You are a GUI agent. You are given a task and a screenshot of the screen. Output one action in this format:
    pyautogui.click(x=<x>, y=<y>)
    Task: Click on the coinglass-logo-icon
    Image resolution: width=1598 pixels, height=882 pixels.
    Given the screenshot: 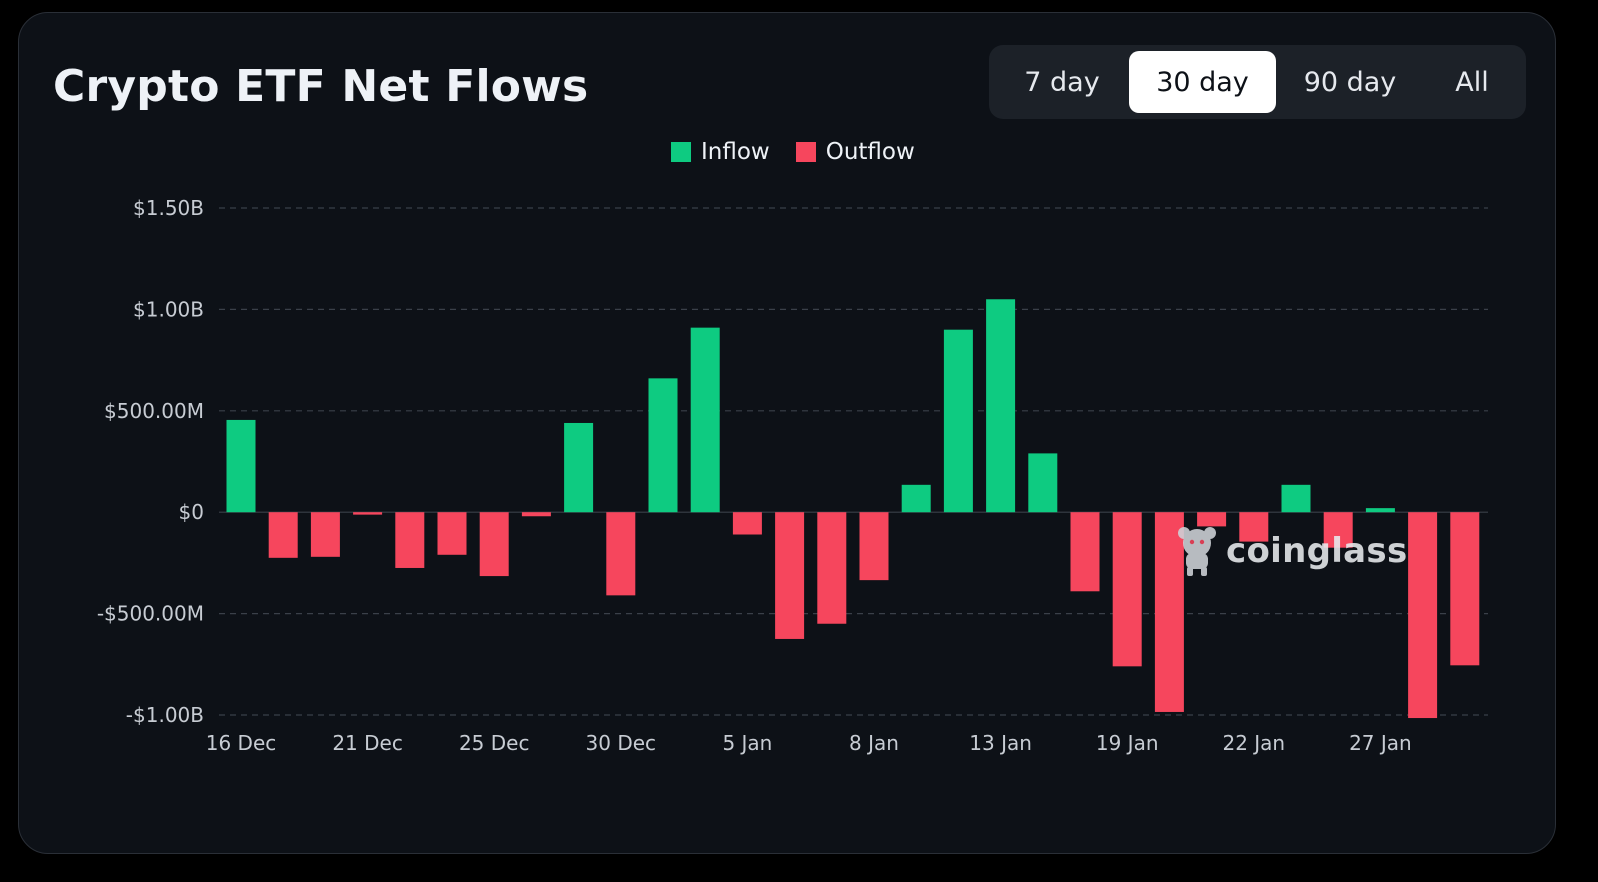 What is the action you would take?
    pyautogui.click(x=1197, y=551)
    